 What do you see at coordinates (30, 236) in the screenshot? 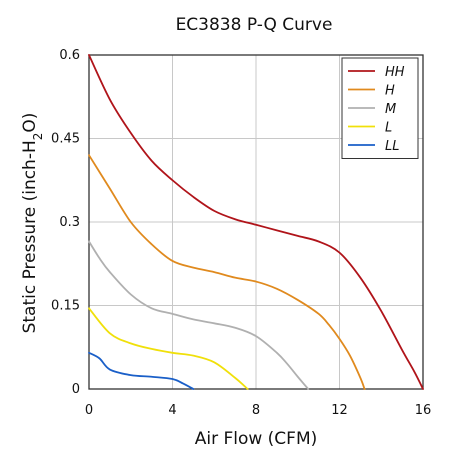
I see `y-axis-label-main: Static Pressure (inch-H` at bounding box center [30, 236].